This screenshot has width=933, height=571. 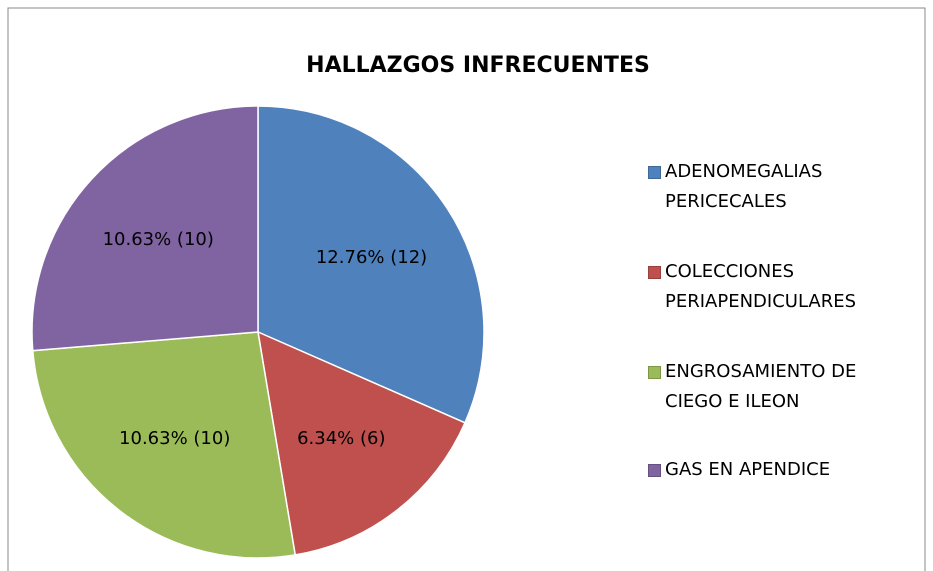 What do you see at coordinates (371, 257) in the screenshot?
I see `data-label: 12.76% (12)` at bounding box center [371, 257].